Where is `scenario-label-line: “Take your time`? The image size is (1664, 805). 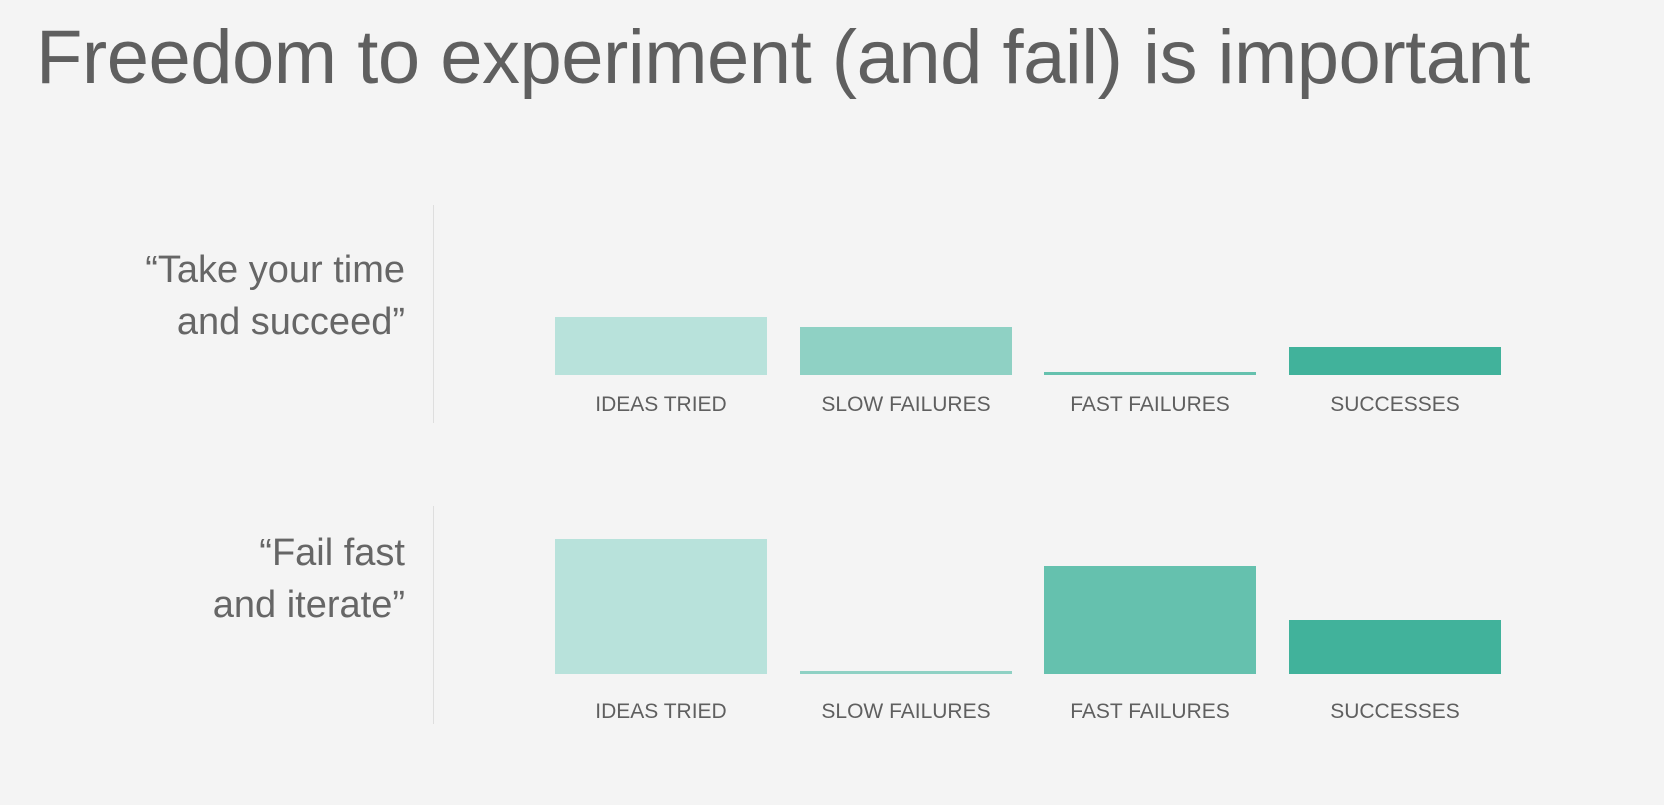 scenario-label-line: “Take your time is located at coordinates (275, 270).